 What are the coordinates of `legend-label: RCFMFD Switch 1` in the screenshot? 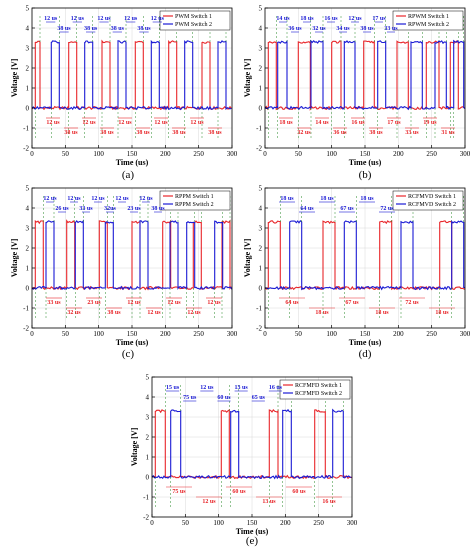 It's located at (318, 386).